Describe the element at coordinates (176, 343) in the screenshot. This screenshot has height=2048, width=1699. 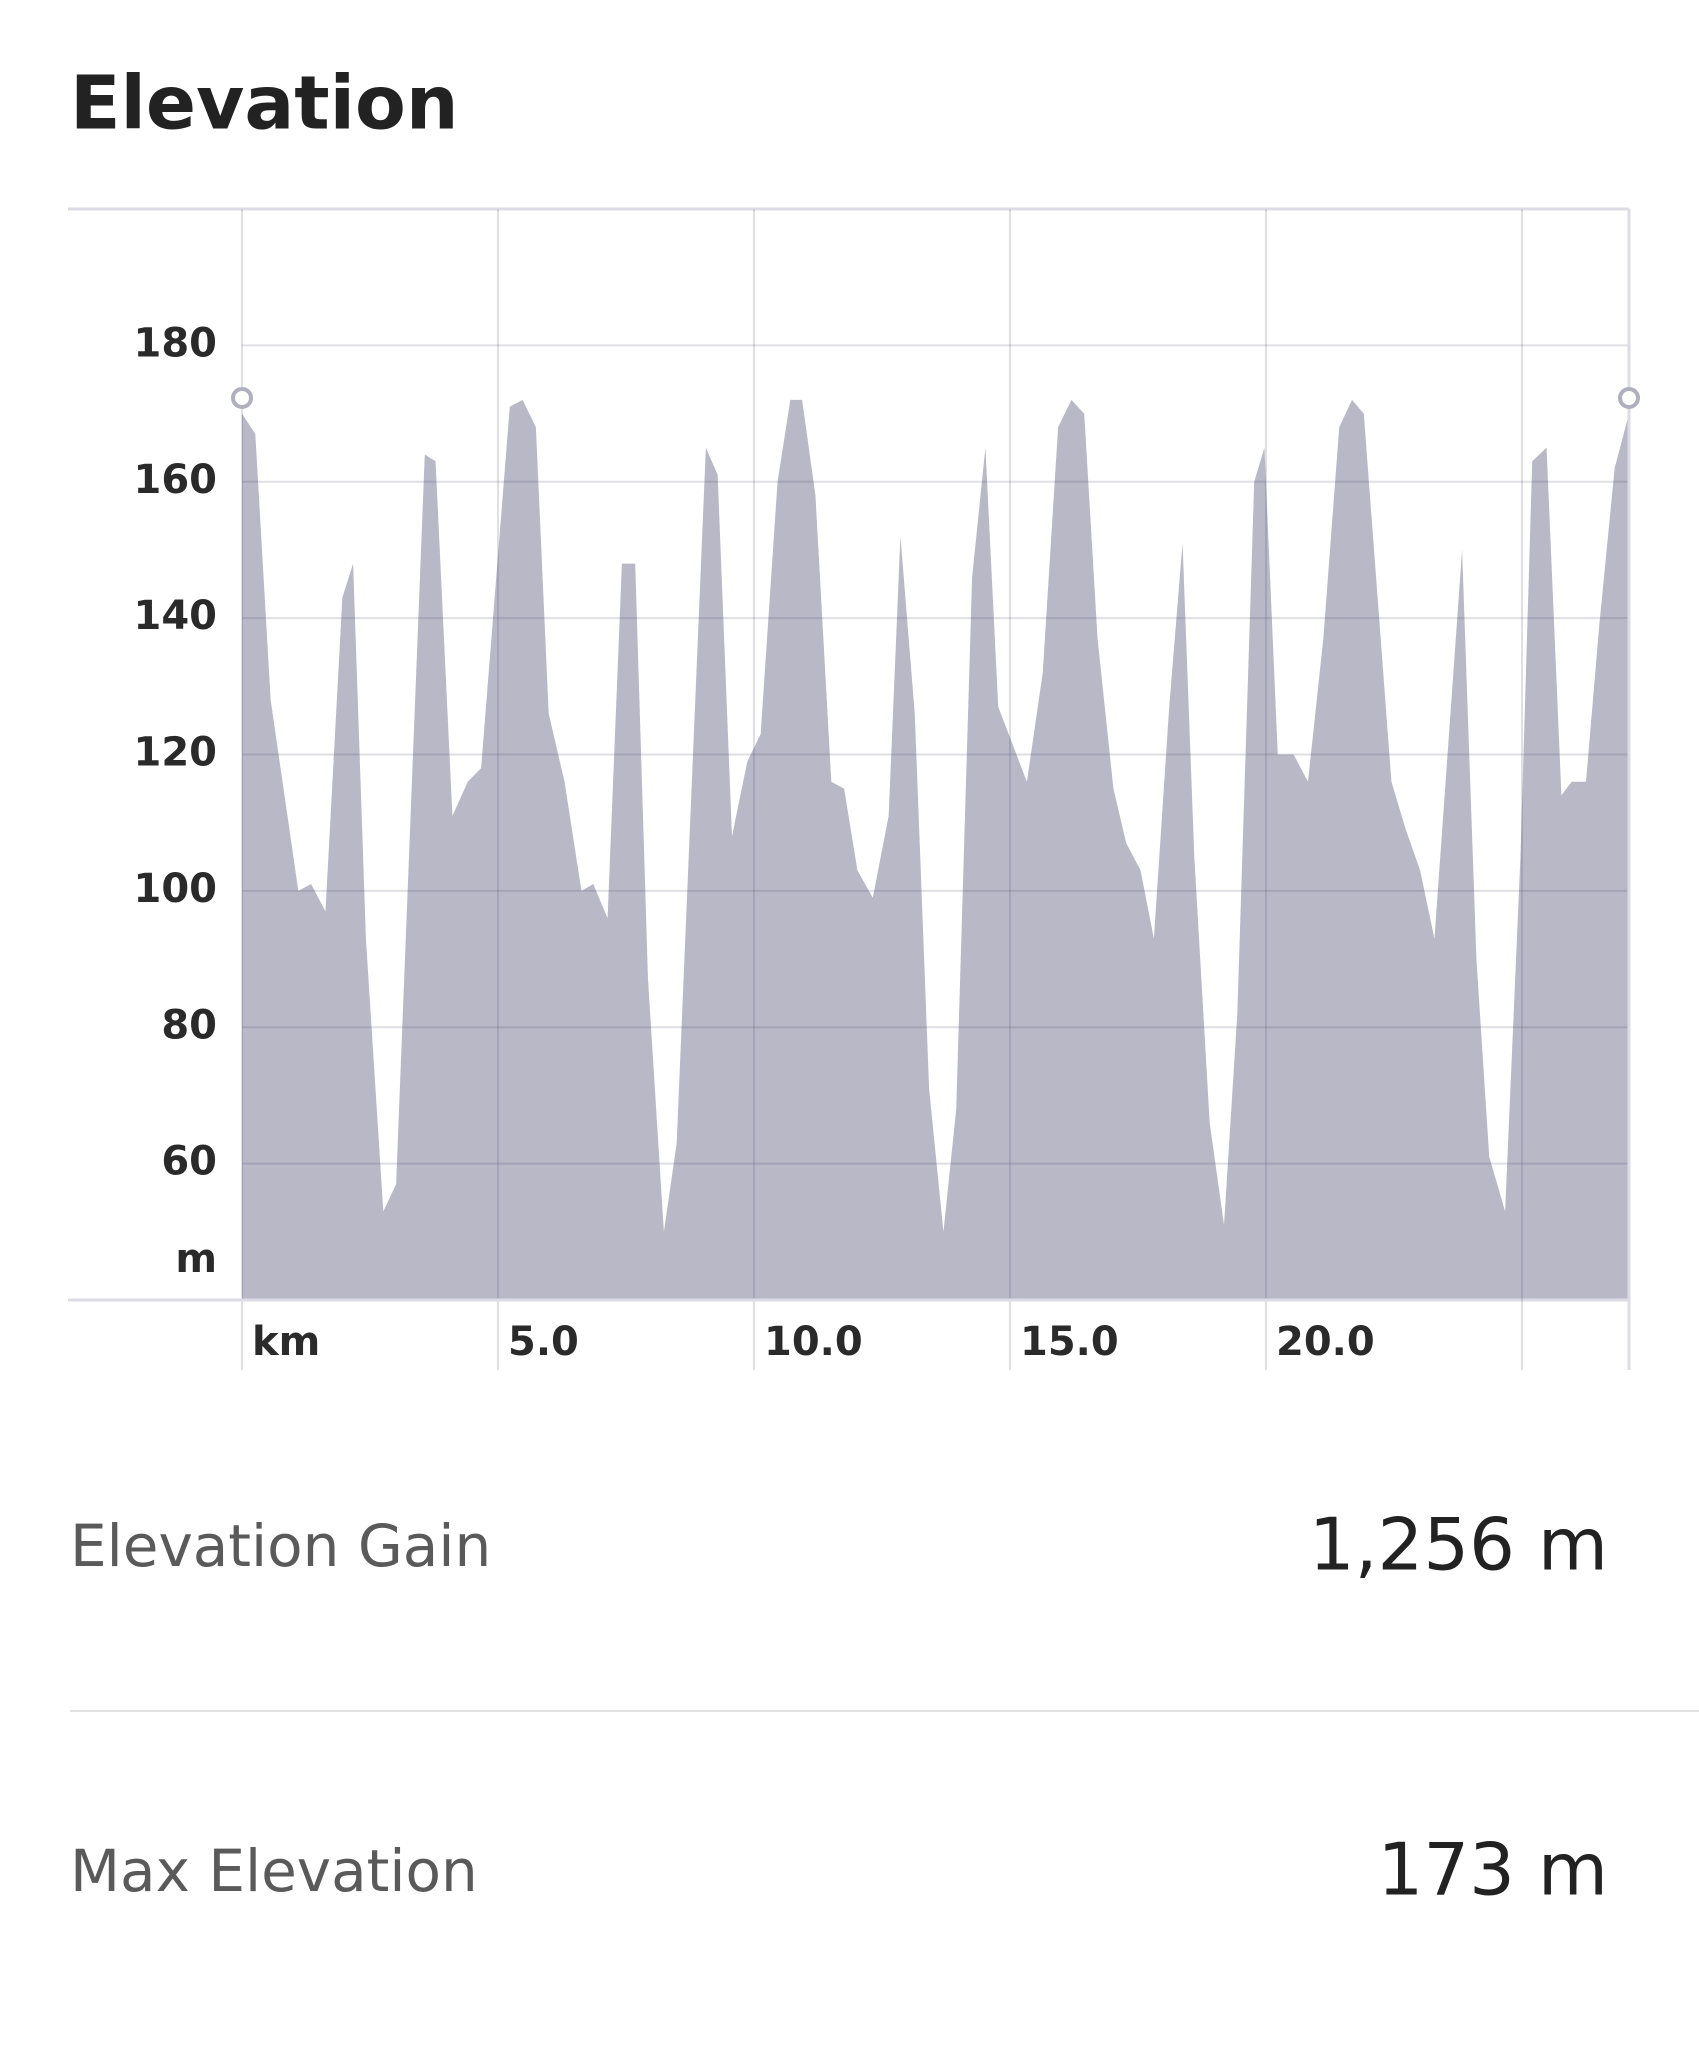
I see `y-tick-label: 180` at that location.